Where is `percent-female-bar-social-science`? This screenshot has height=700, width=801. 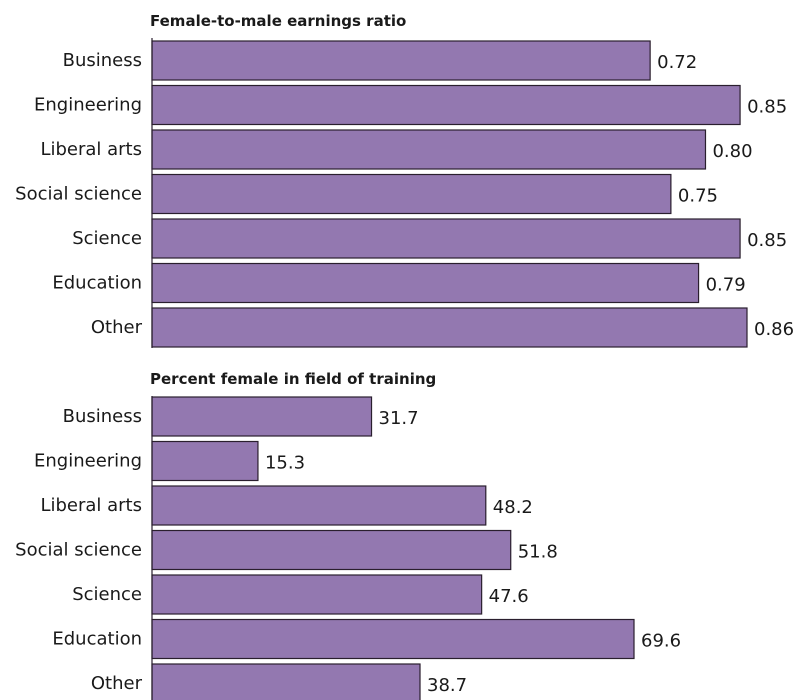
percent-female-bar-social-science is located at coordinates (331, 550).